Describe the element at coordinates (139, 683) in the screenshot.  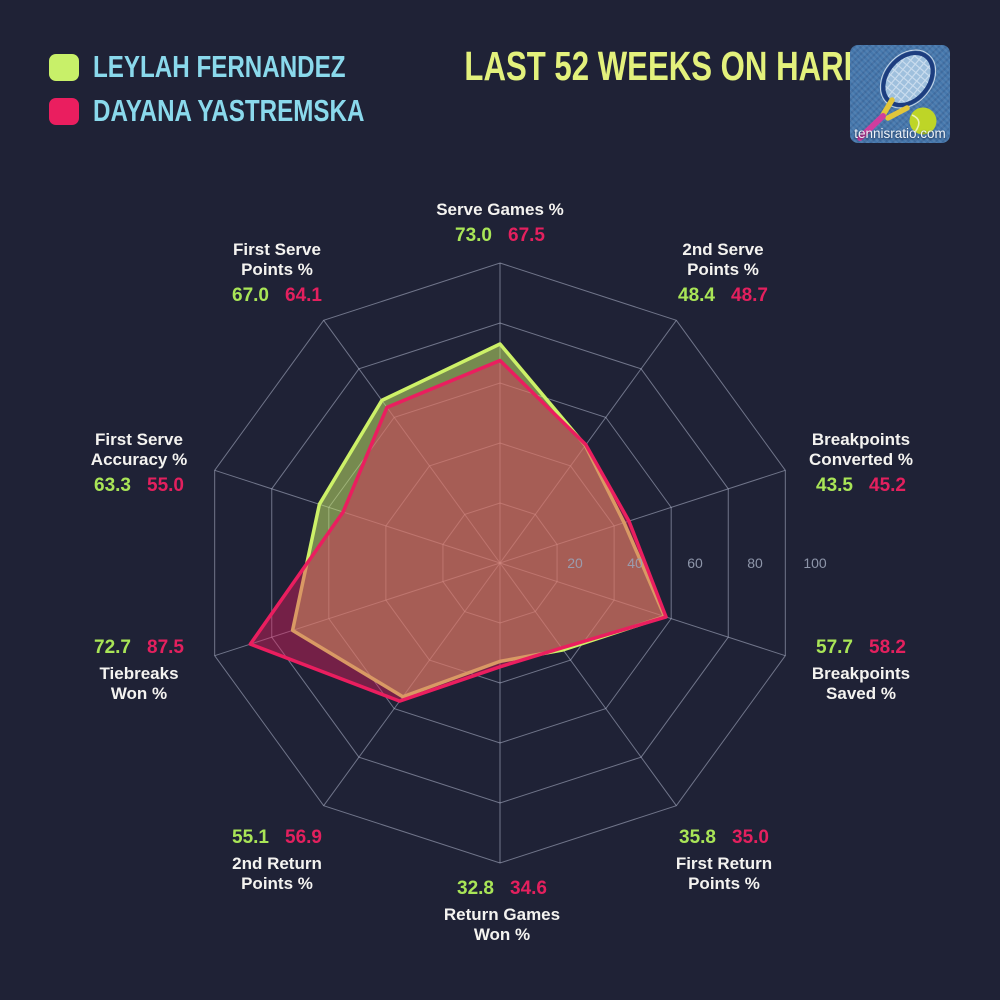
I see `axis-label: Tiebreaks Won %` at that location.